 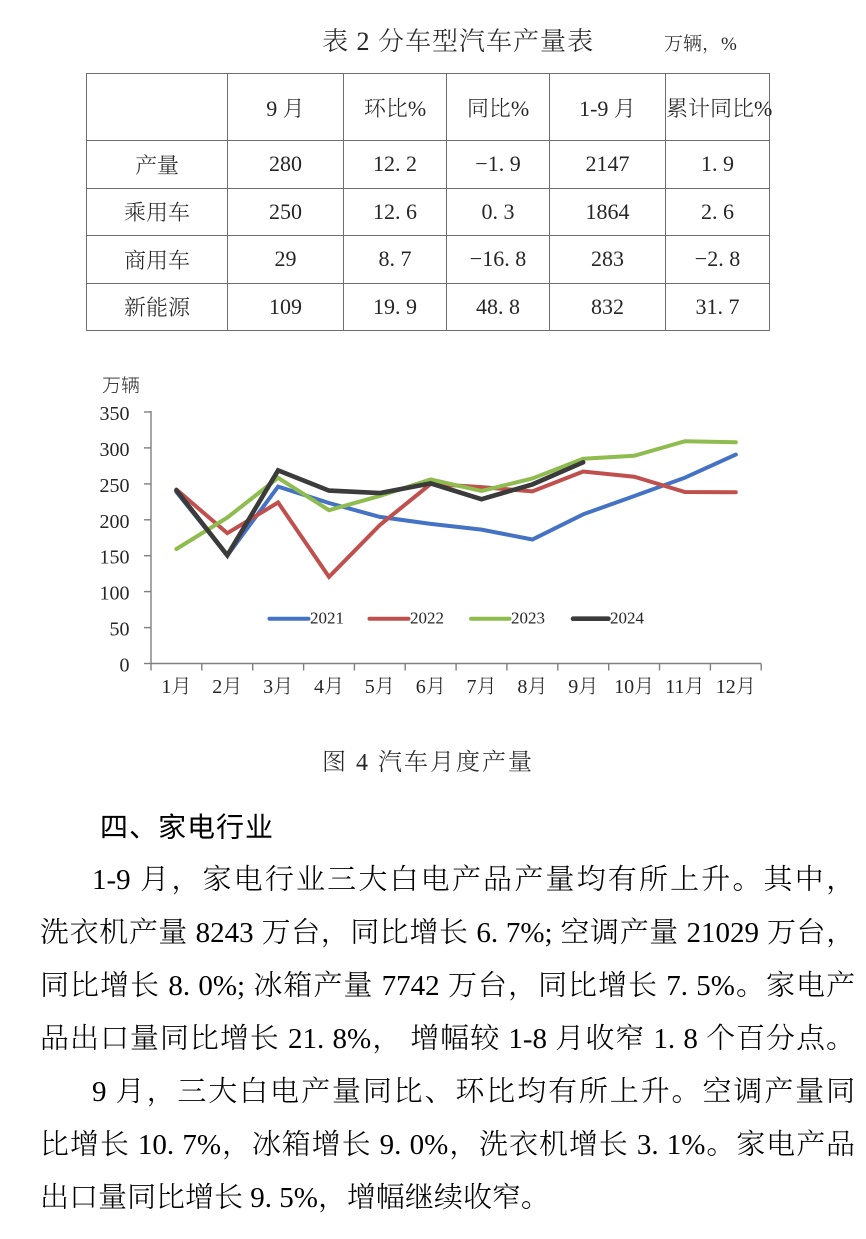 What do you see at coordinates (431, 687) in the screenshot?
I see `svg-text: 6月` at bounding box center [431, 687].